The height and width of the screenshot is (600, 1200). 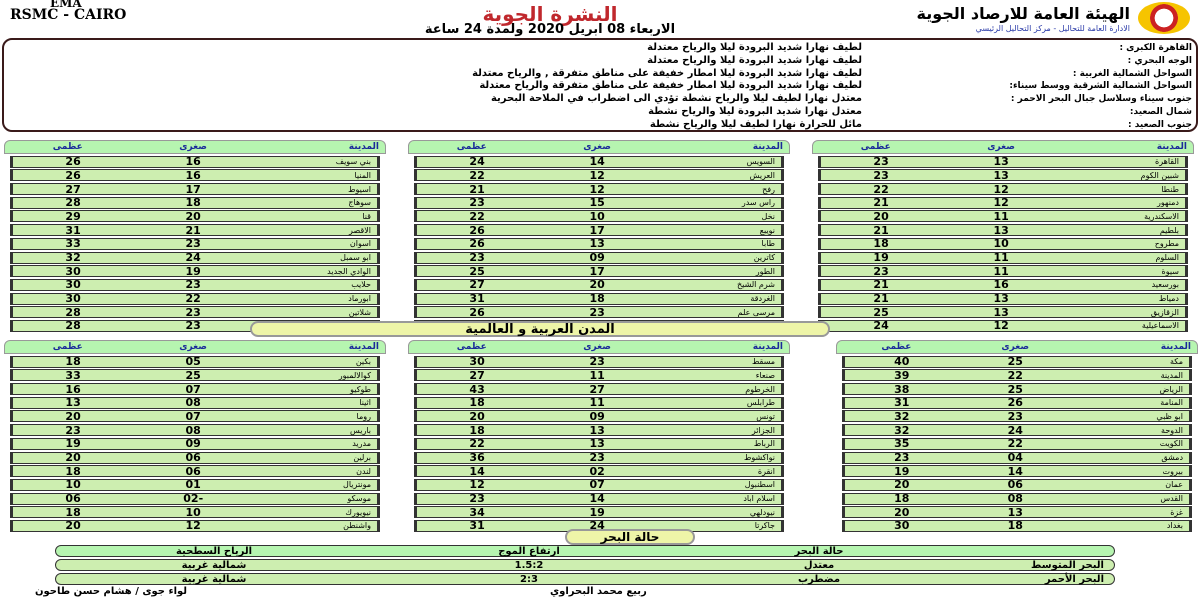 What do you see at coordinates (73, 430) in the screenshot?
I see `max-temp: 23` at bounding box center [73, 430].